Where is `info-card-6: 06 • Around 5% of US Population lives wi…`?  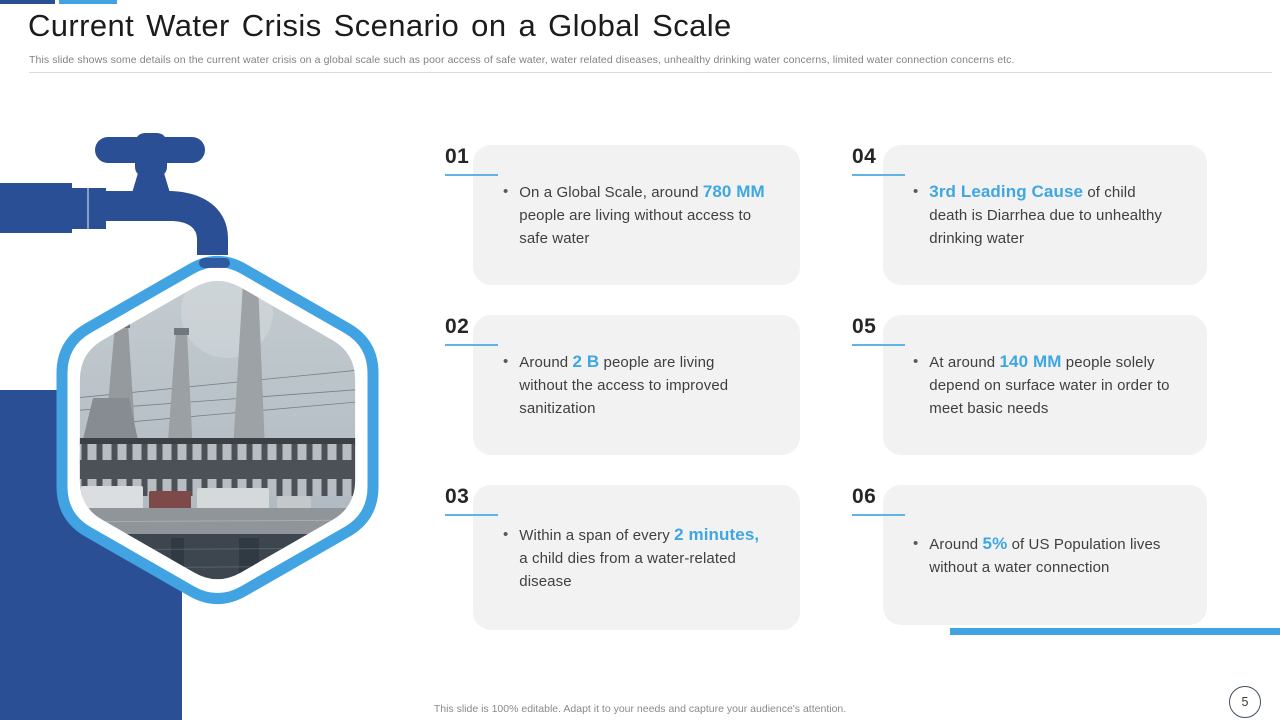
info-card-6: 06 • Around 5% of US Population lives wi… is located at coordinates (1032, 555).